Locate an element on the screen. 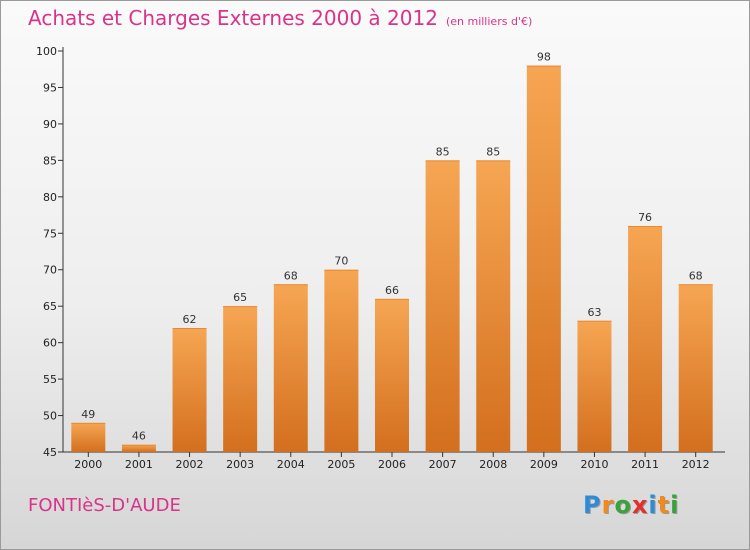  x-tick-label: 2005 is located at coordinates (341, 464).